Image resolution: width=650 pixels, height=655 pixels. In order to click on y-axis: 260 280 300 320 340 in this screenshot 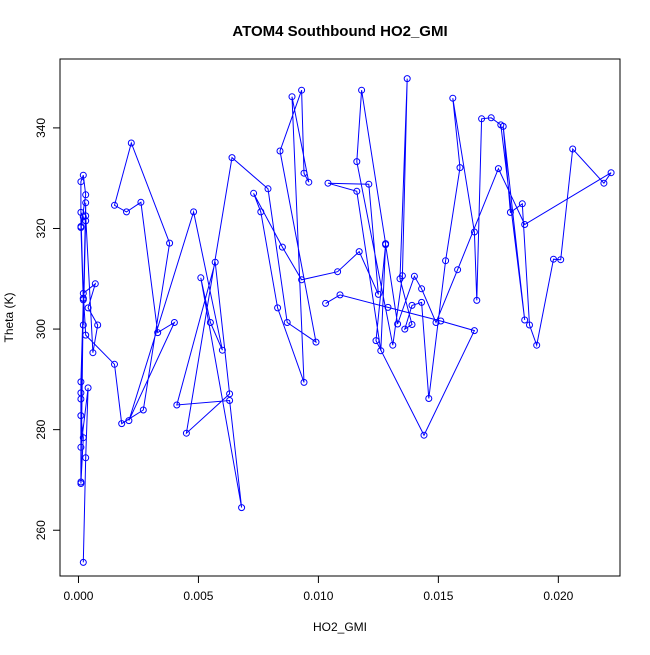, I will do `click(47, 329)`.